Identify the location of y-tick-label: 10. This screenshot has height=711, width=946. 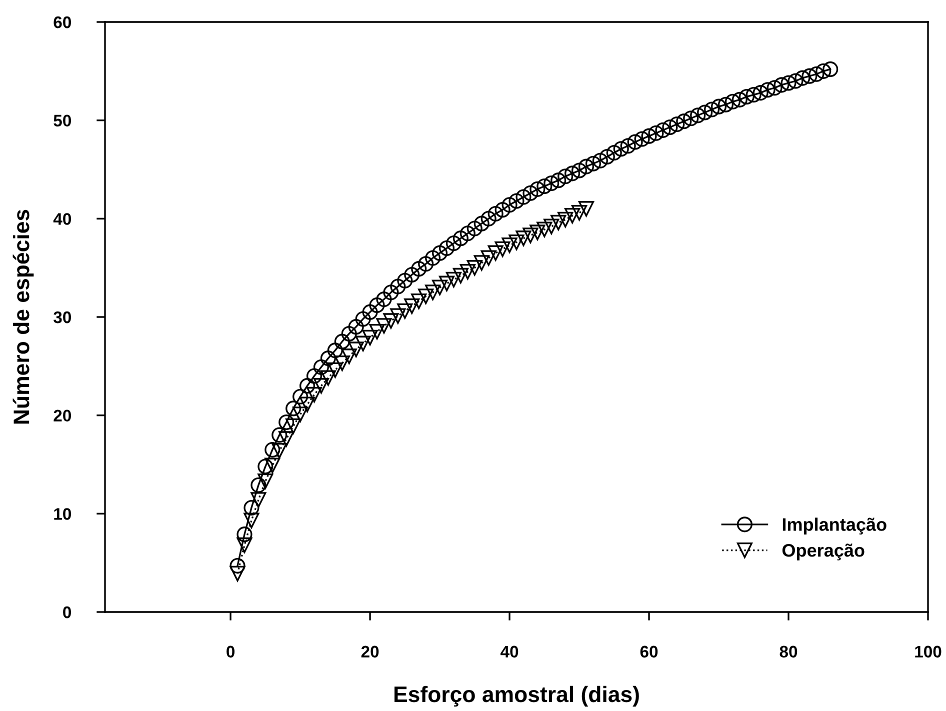
(62, 514).